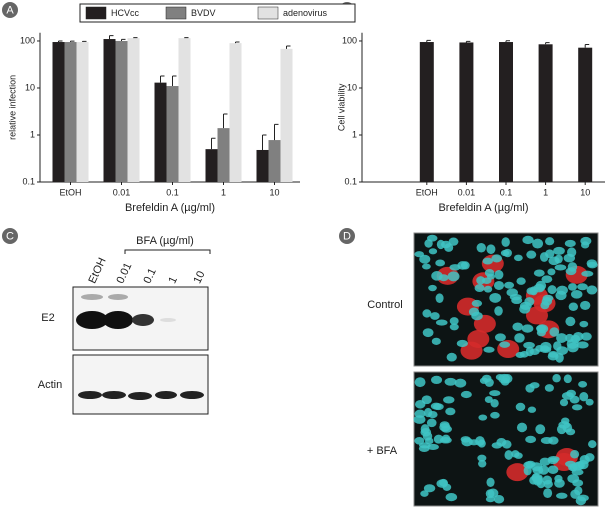  Describe the element at coordinates (47, 318) in the screenshot. I see `row-label: E2` at that location.